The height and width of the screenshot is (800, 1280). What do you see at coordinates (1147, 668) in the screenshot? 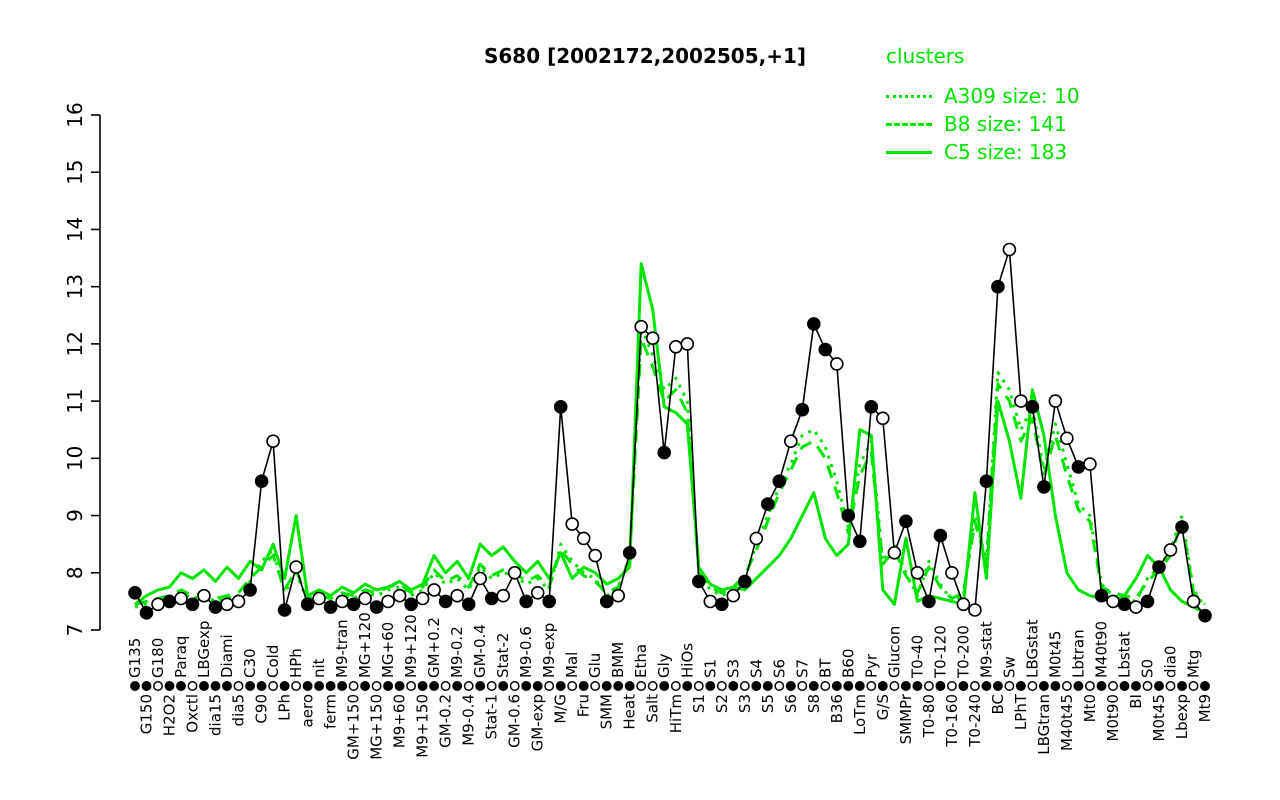
I see `x-tick-label: S0` at bounding box center [1147, 668].